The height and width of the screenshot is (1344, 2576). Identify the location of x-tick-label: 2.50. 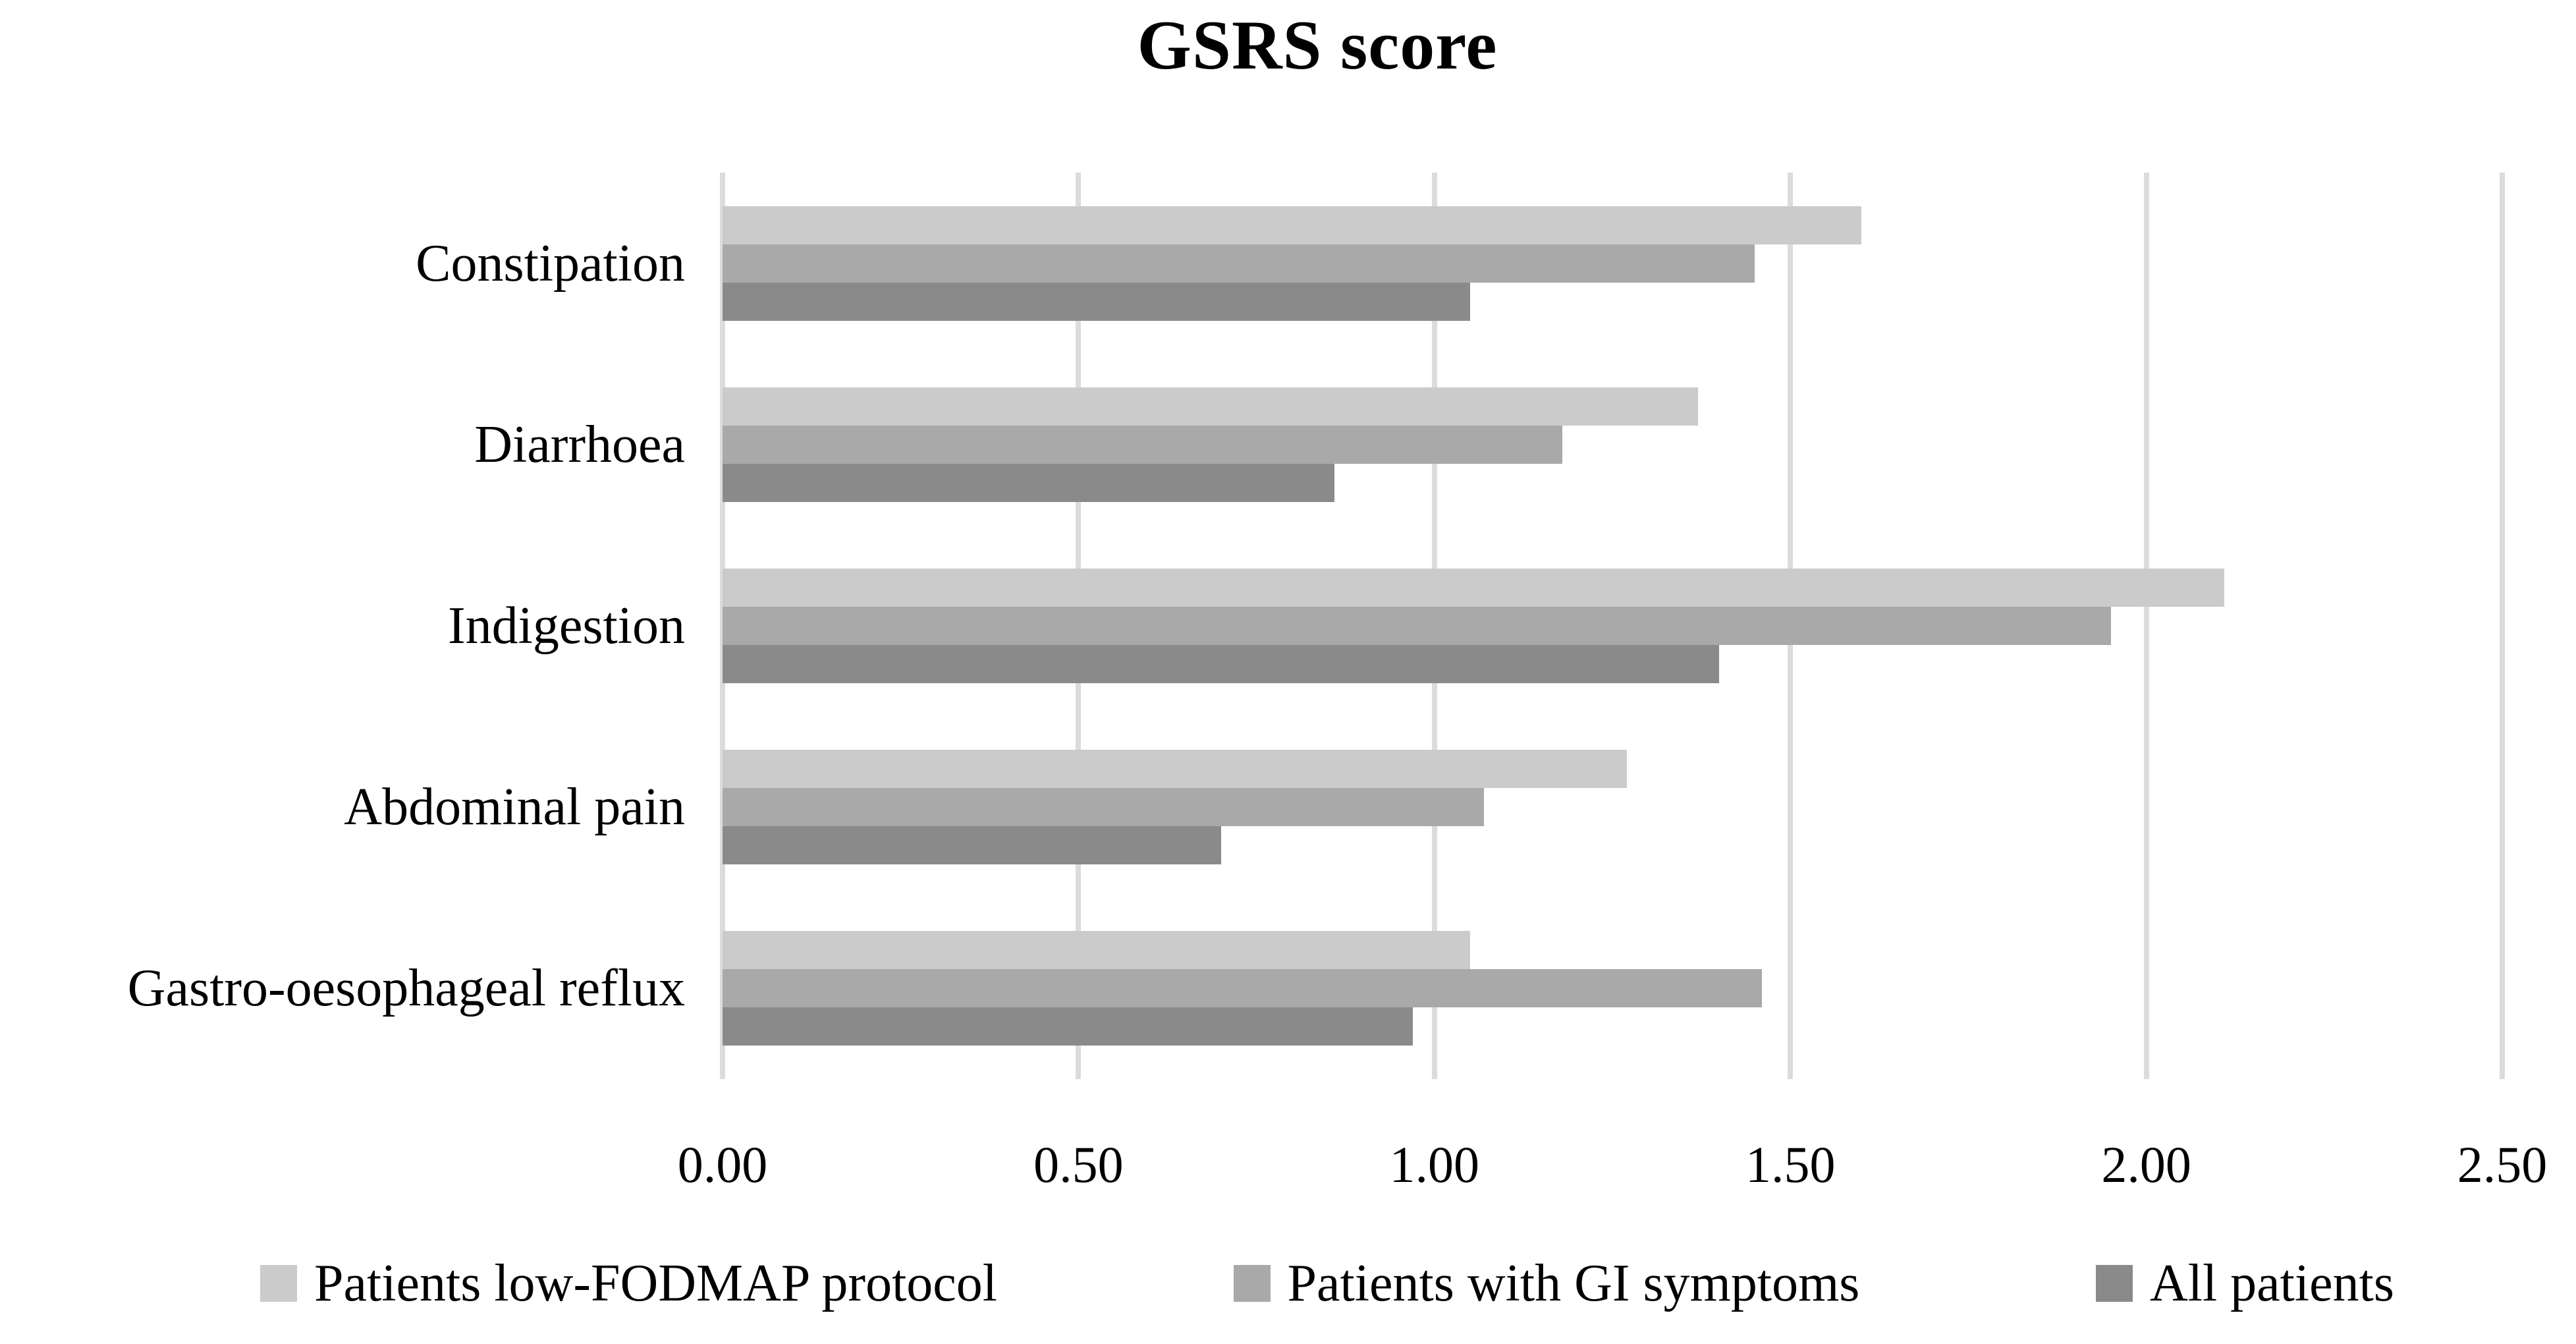
(2502, 1164).